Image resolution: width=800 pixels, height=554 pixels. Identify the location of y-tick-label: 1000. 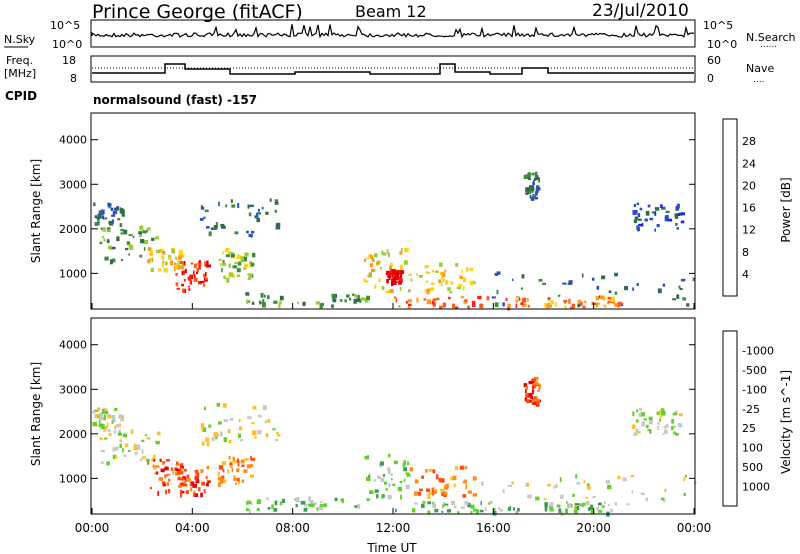
(73, 478).